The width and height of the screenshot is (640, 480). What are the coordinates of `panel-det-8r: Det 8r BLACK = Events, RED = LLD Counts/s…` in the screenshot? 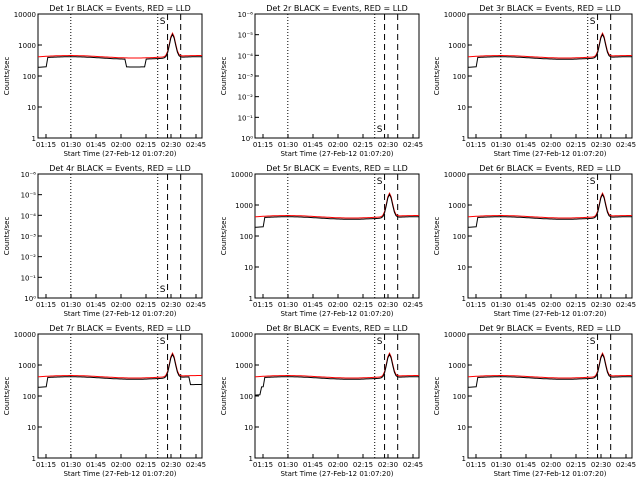 It's located at (321, 401).